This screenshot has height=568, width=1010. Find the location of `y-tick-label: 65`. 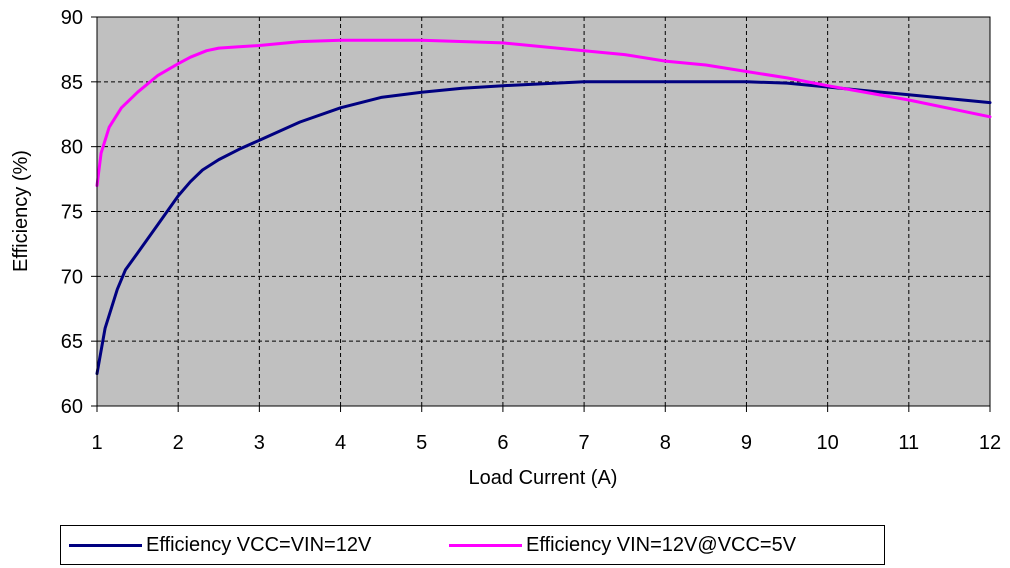

y-tick-label: 65 is located at coordinates (72, 342).